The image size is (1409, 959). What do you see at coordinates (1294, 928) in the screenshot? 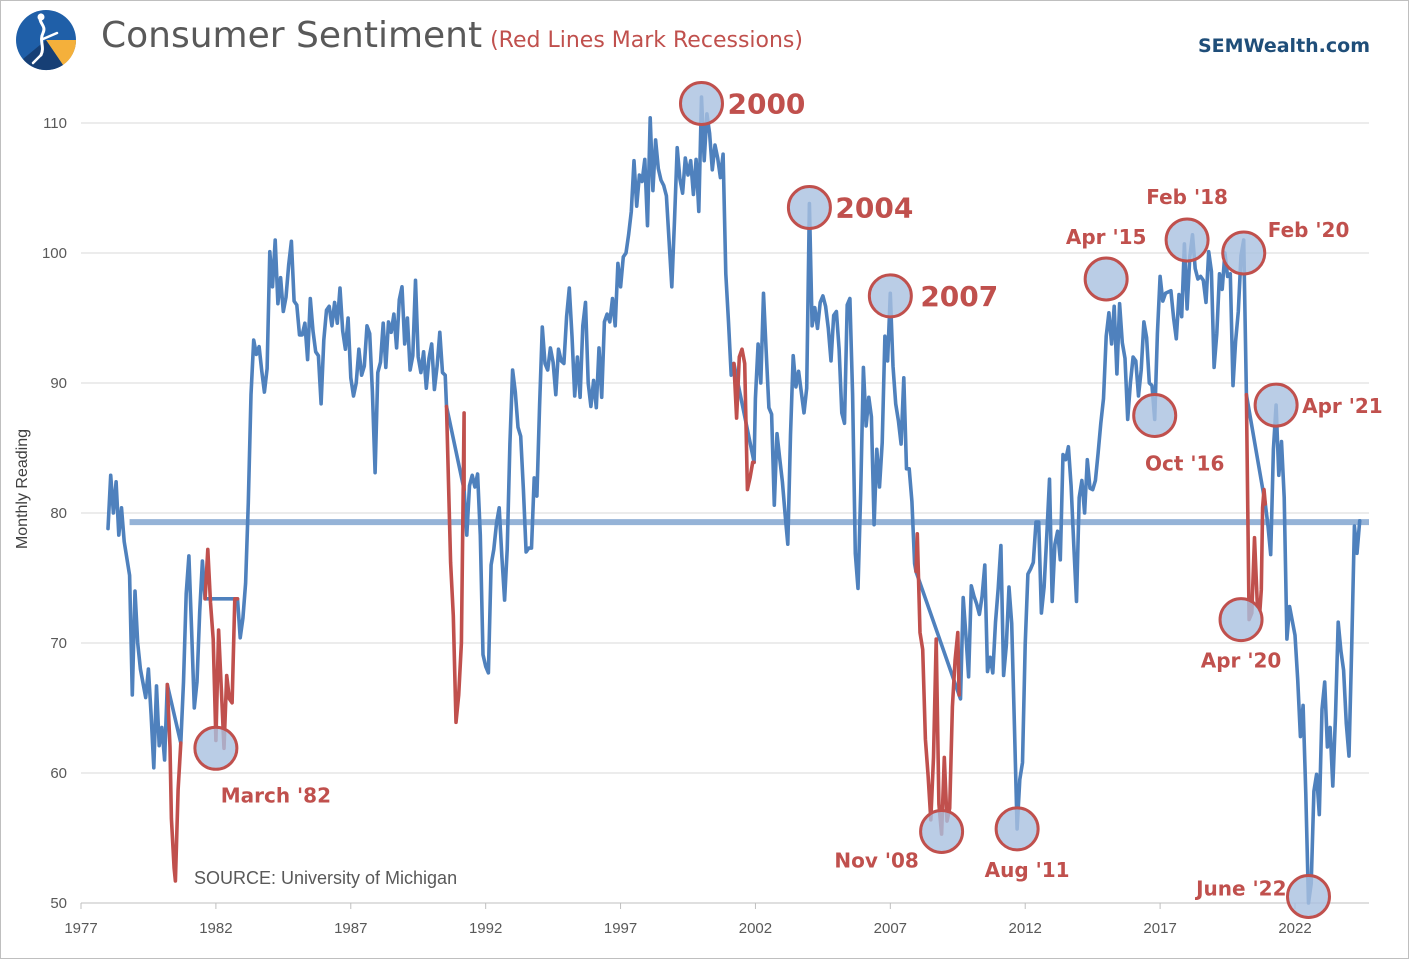
I see `x-tick-label: 2022` at bounding box center [1294, 928].